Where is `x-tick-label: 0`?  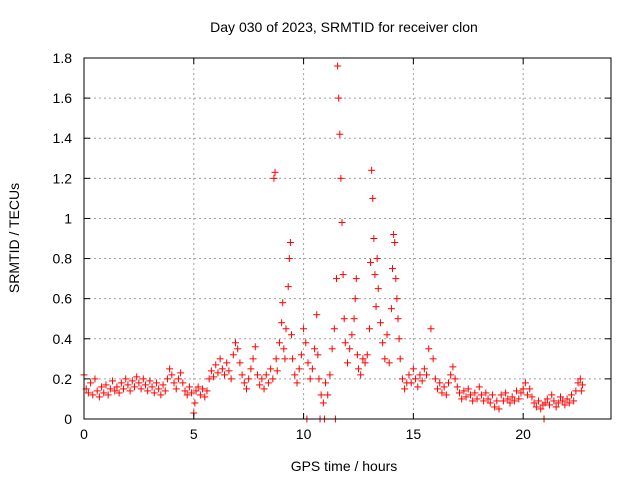
x-tick-label: 0 is located at coordinates (84, 434).